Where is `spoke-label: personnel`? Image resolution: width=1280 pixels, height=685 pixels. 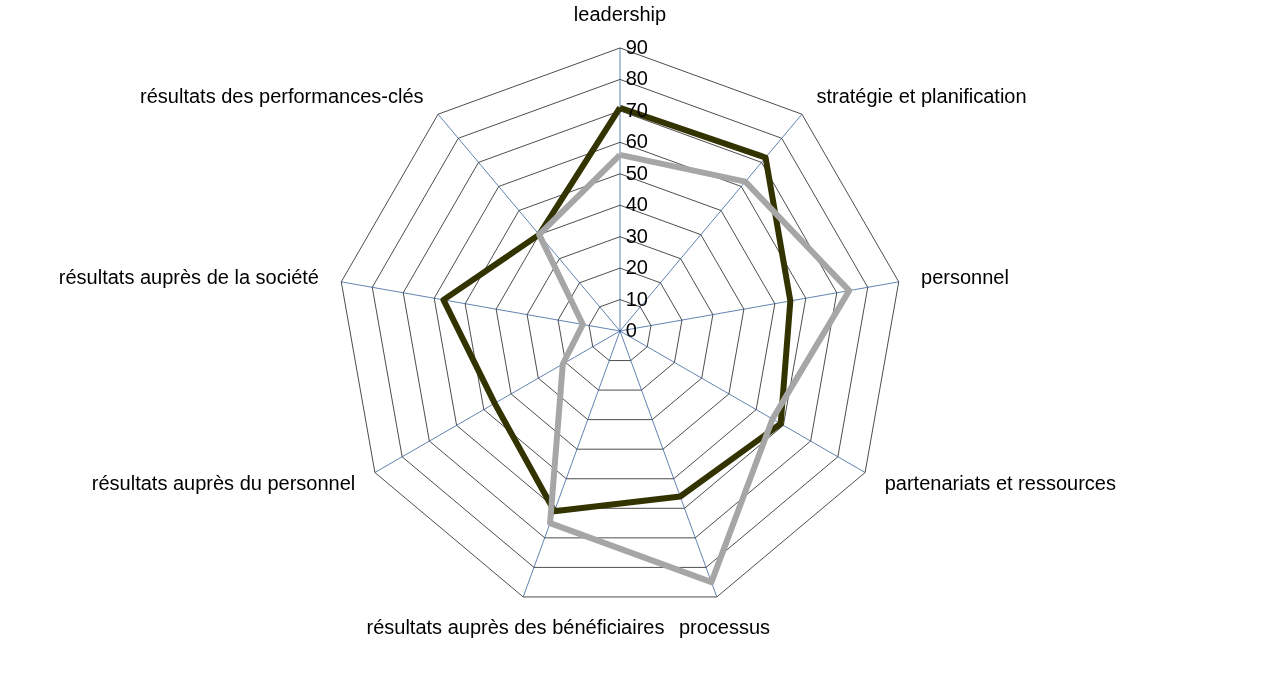 spoke-label: personnel is located at coordinates (965, 276).